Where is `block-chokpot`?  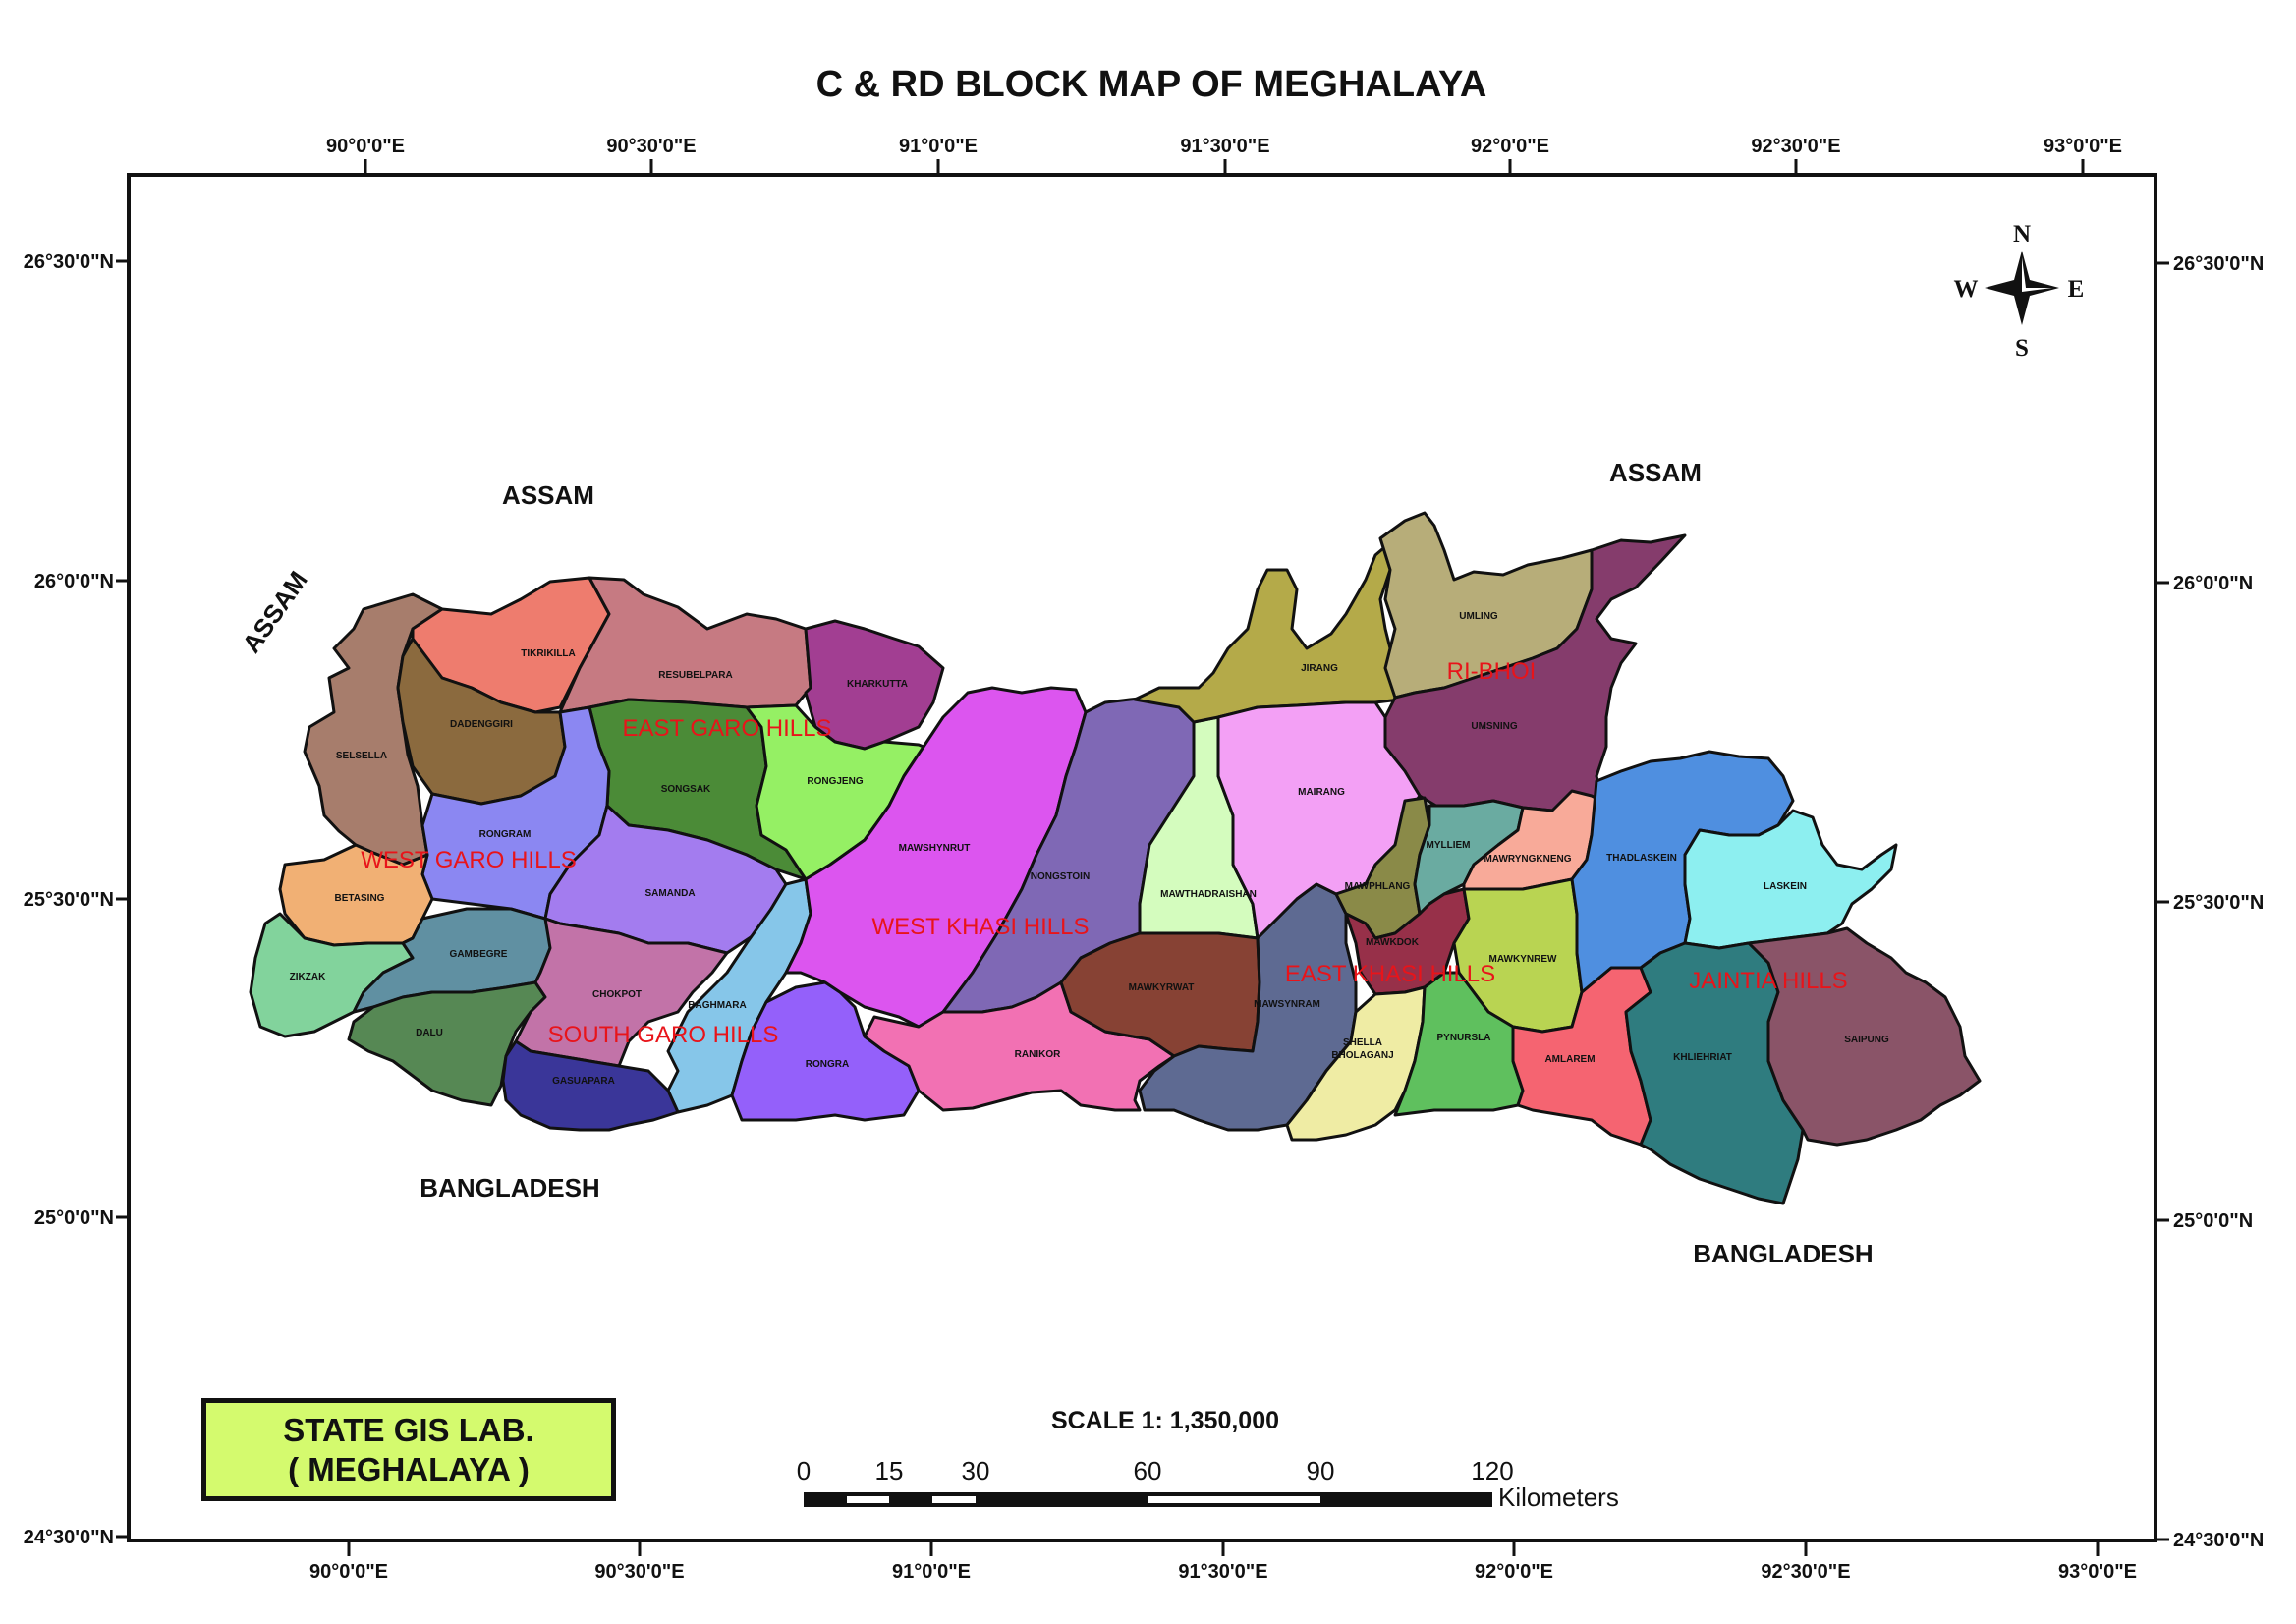
block-chokpot is located at coordinates (621, 992).